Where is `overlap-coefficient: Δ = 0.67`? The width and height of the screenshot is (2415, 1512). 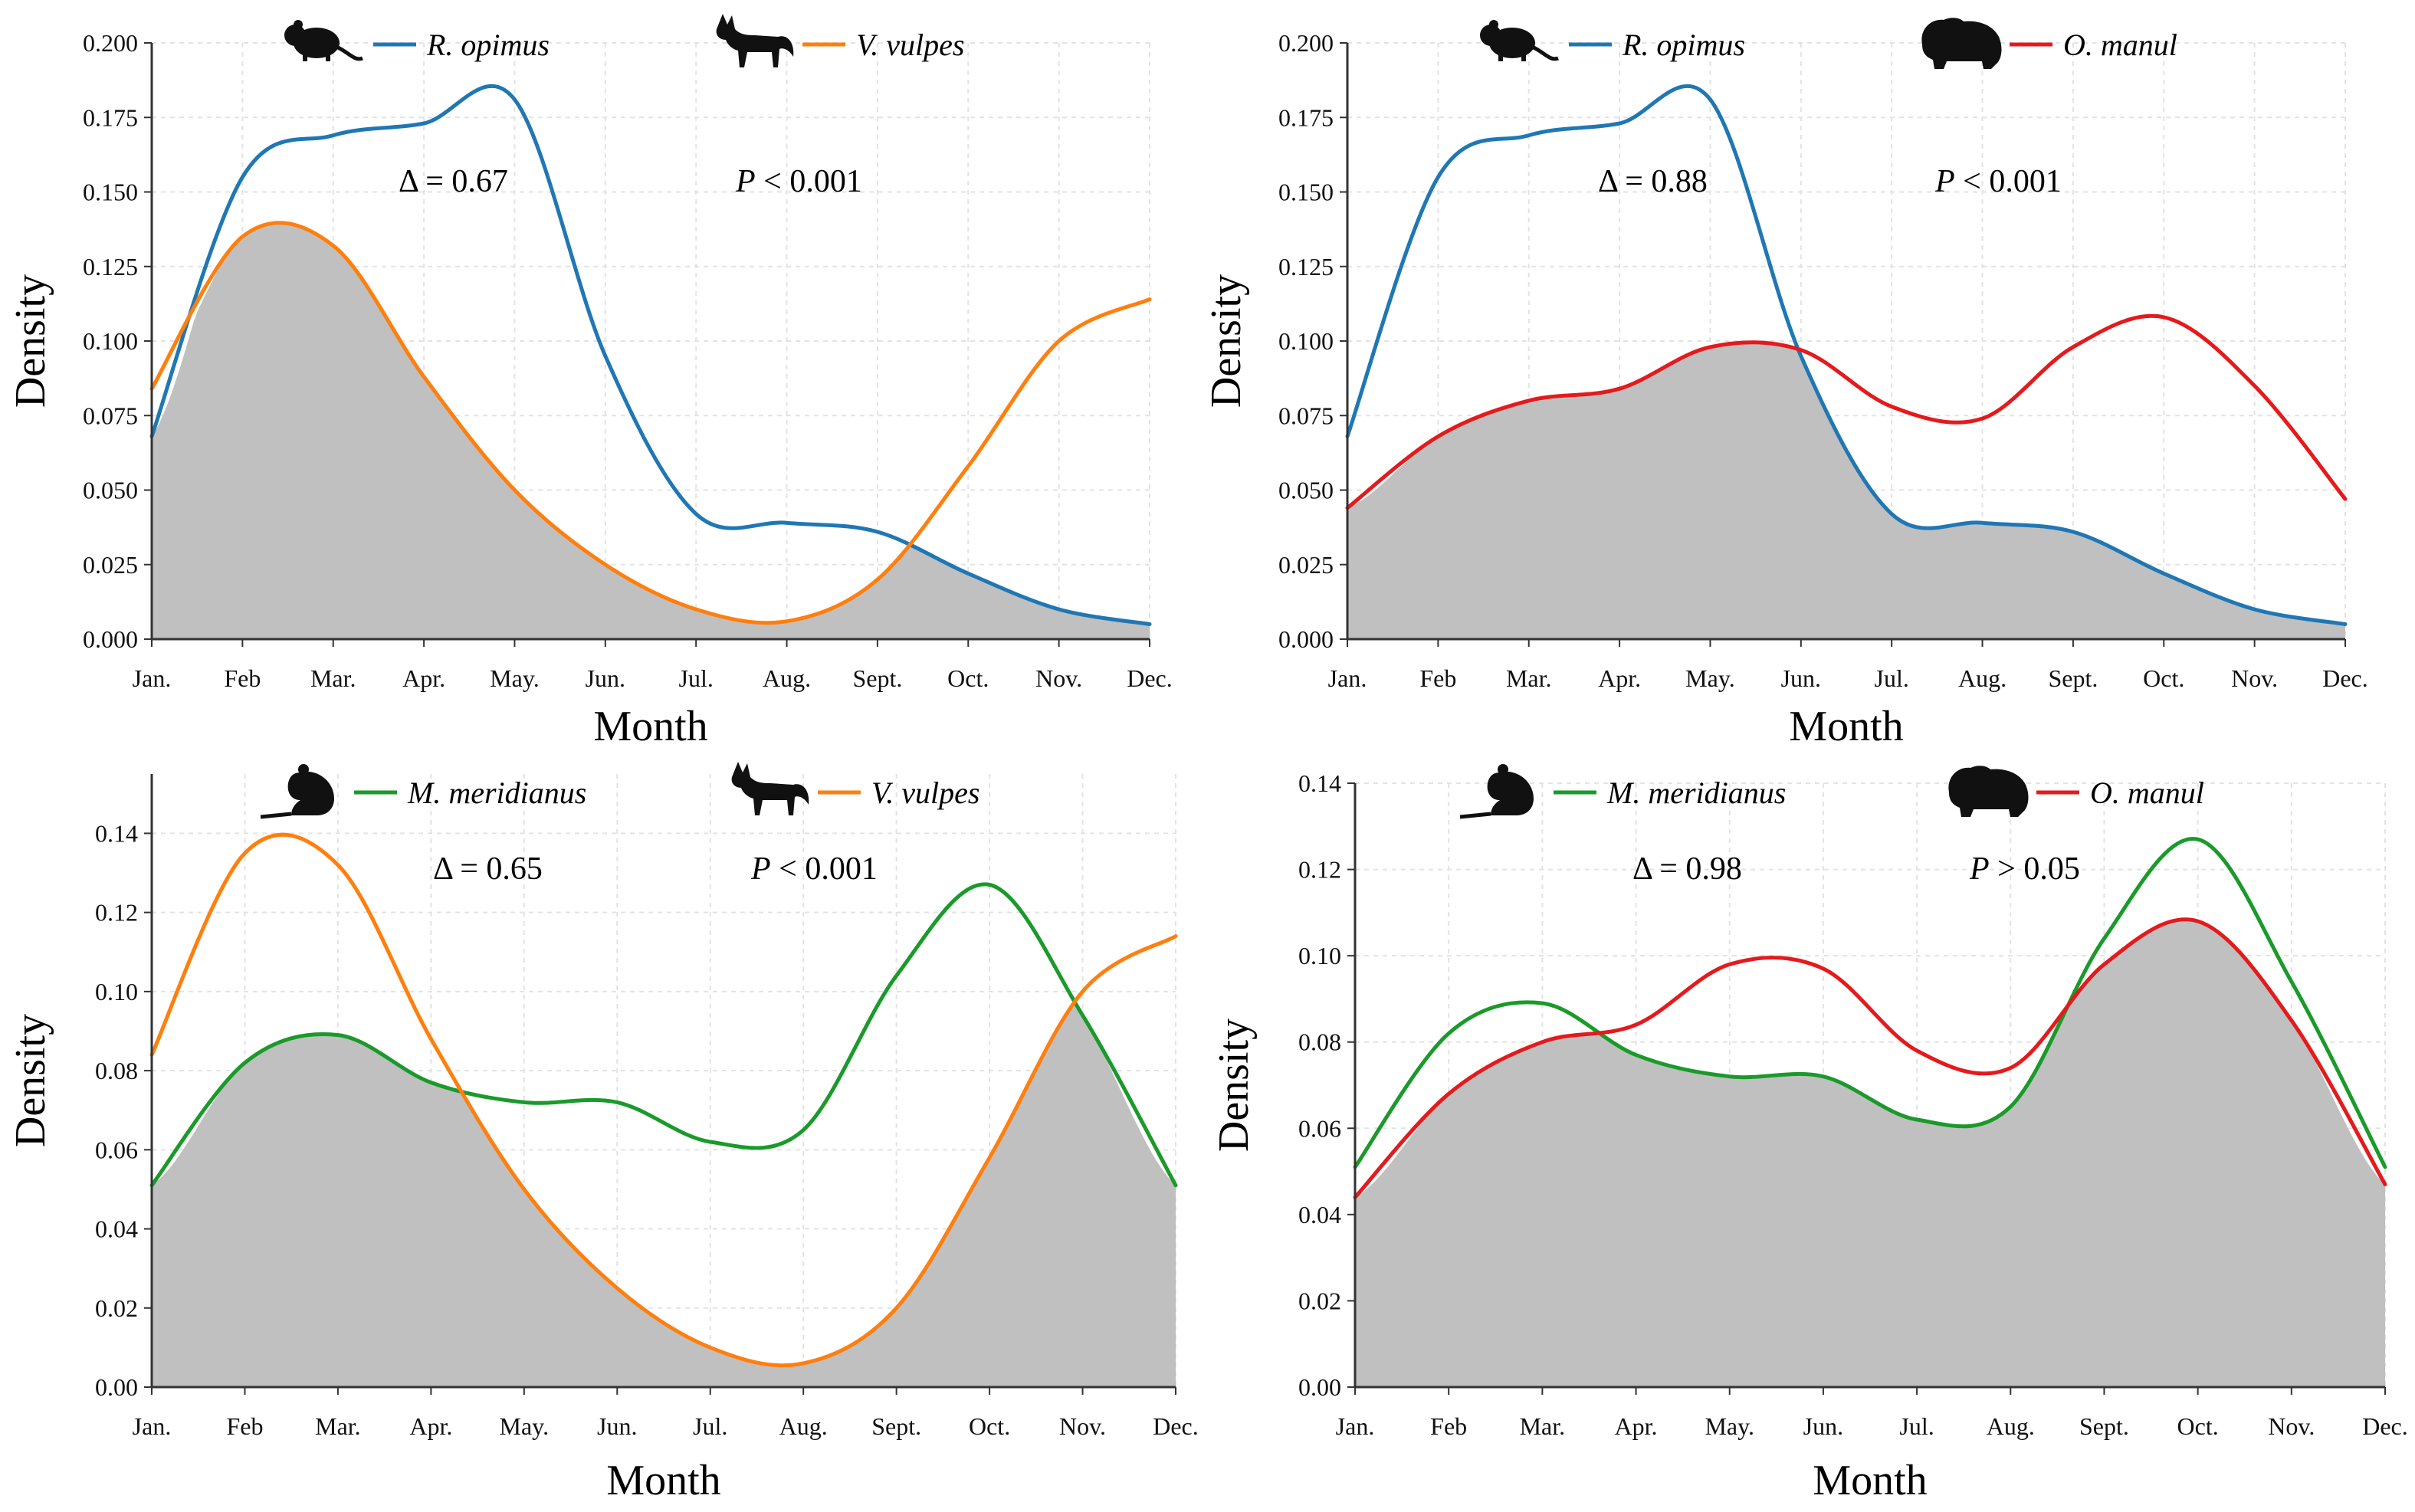
overlap-coefficient: Δ = 0.67 is located at coordinates (453, 181).